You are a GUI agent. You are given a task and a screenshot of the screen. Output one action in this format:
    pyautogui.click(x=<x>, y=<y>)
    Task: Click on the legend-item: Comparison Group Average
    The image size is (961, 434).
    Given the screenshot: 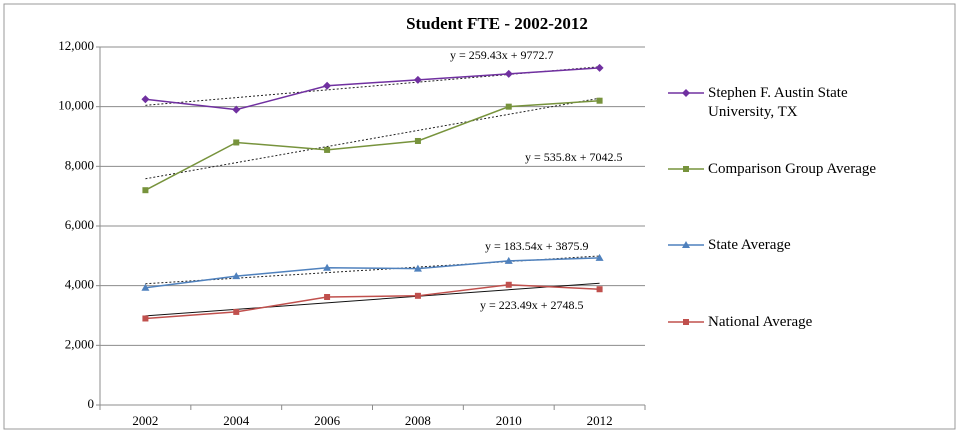 What is the action you would take?
    pyautogui.click(x=782, y=169)
    